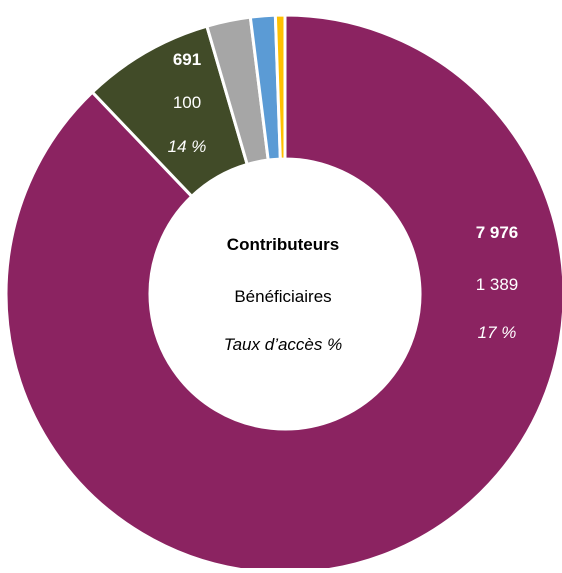 The height and width of the screenshot is (573, 562). I want to click on slice-2-label-contributors: 691, so click(187, 59).